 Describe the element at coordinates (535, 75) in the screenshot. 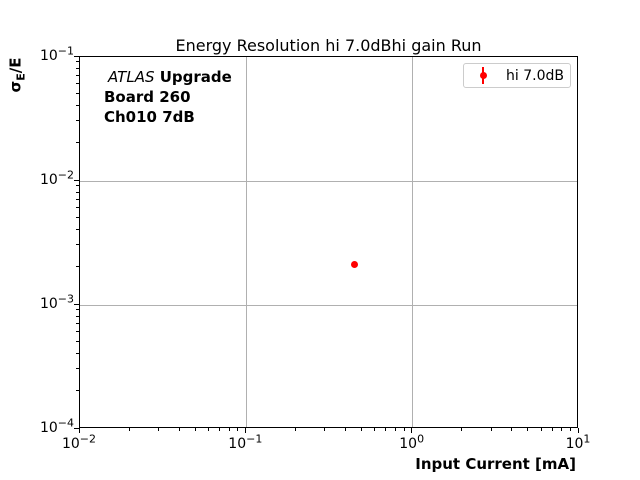

I see `legend-label: hi 7.0dB` at that location.